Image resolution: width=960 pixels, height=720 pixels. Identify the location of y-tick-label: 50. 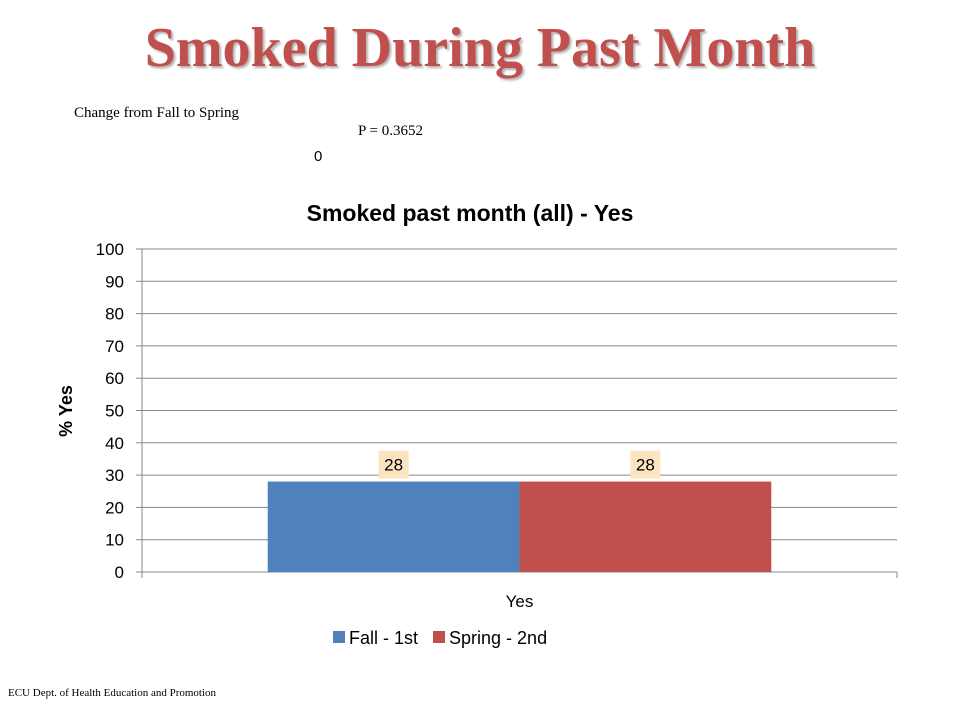
(114, 411).